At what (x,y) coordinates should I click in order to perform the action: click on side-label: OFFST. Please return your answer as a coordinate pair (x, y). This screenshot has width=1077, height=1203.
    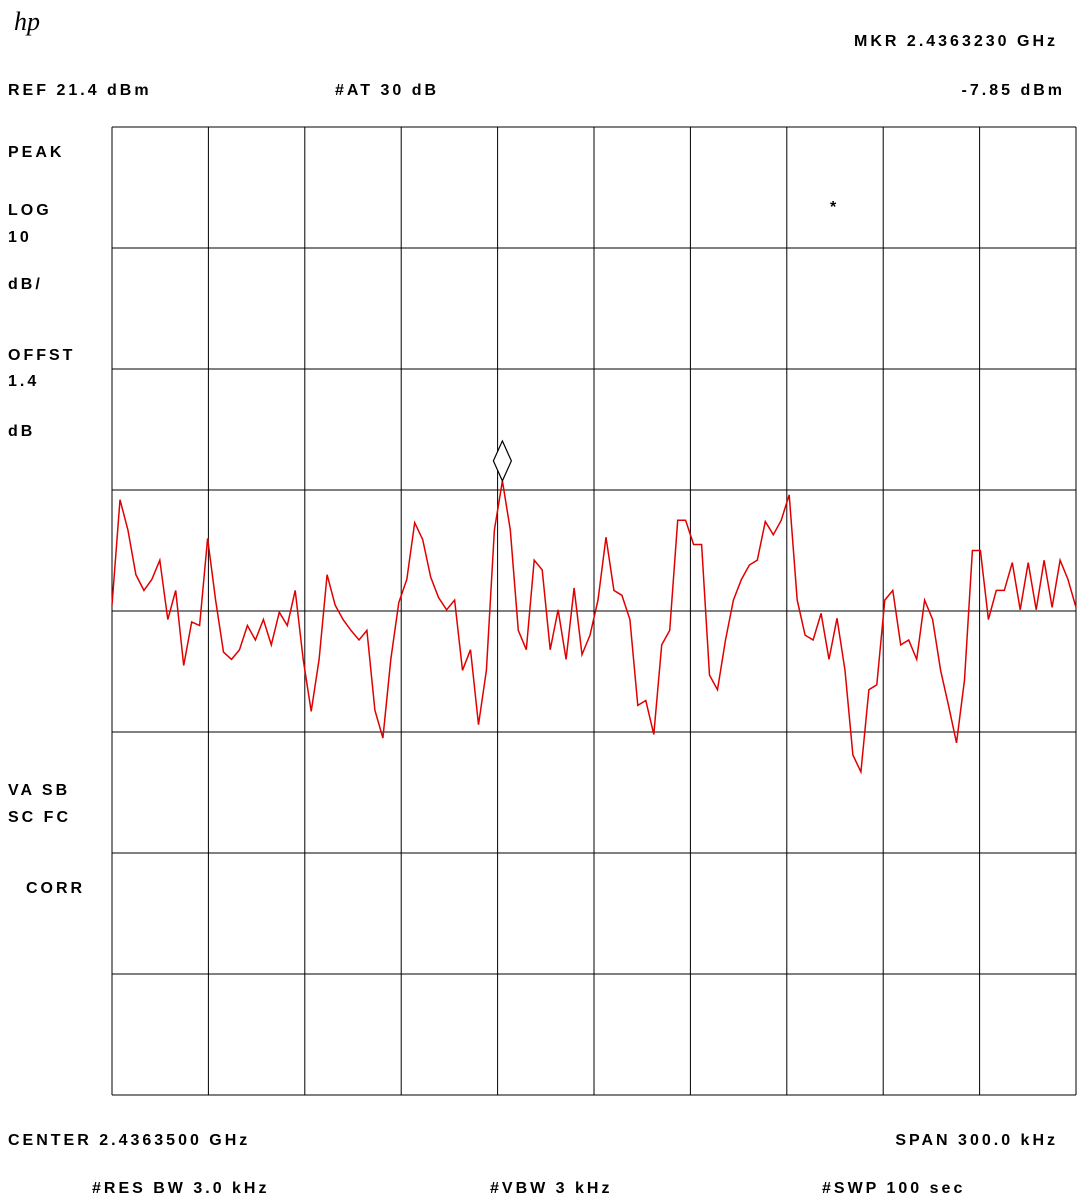
    Looking at the image, I should click on (41, 355).